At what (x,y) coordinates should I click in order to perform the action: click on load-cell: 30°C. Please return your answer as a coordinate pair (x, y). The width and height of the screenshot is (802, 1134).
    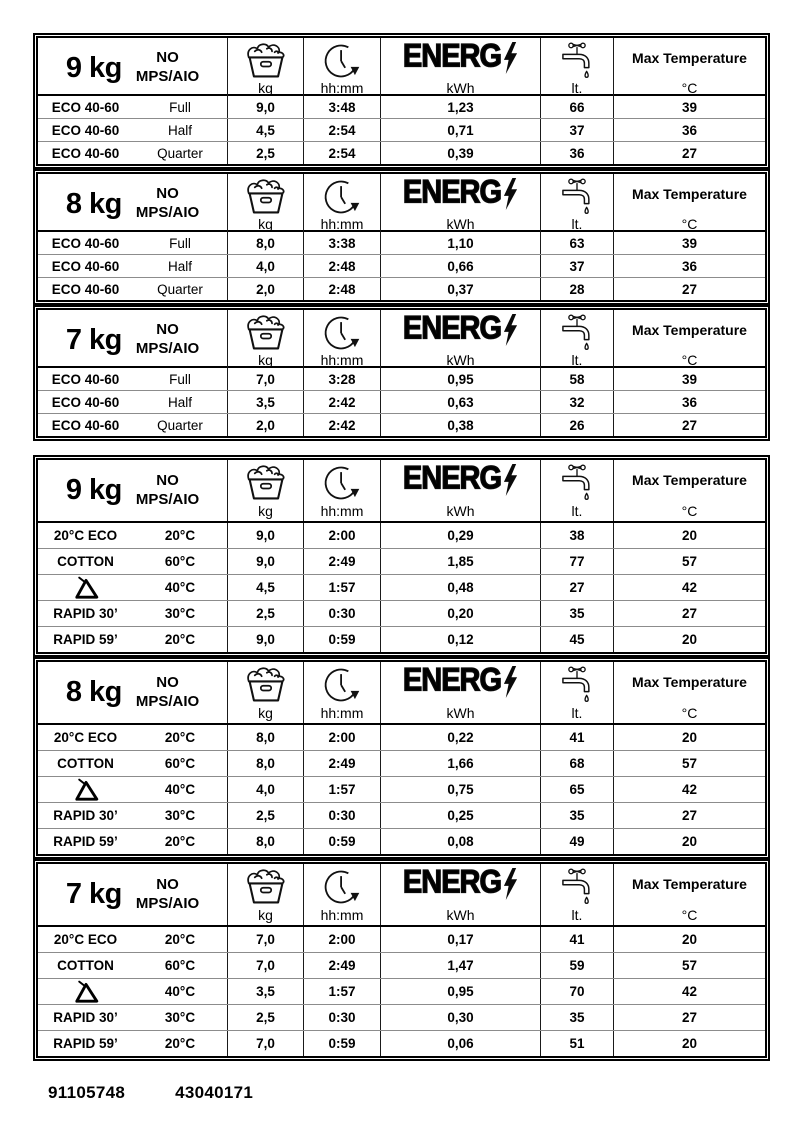
    Looking at the image, I should click on (180, 815).